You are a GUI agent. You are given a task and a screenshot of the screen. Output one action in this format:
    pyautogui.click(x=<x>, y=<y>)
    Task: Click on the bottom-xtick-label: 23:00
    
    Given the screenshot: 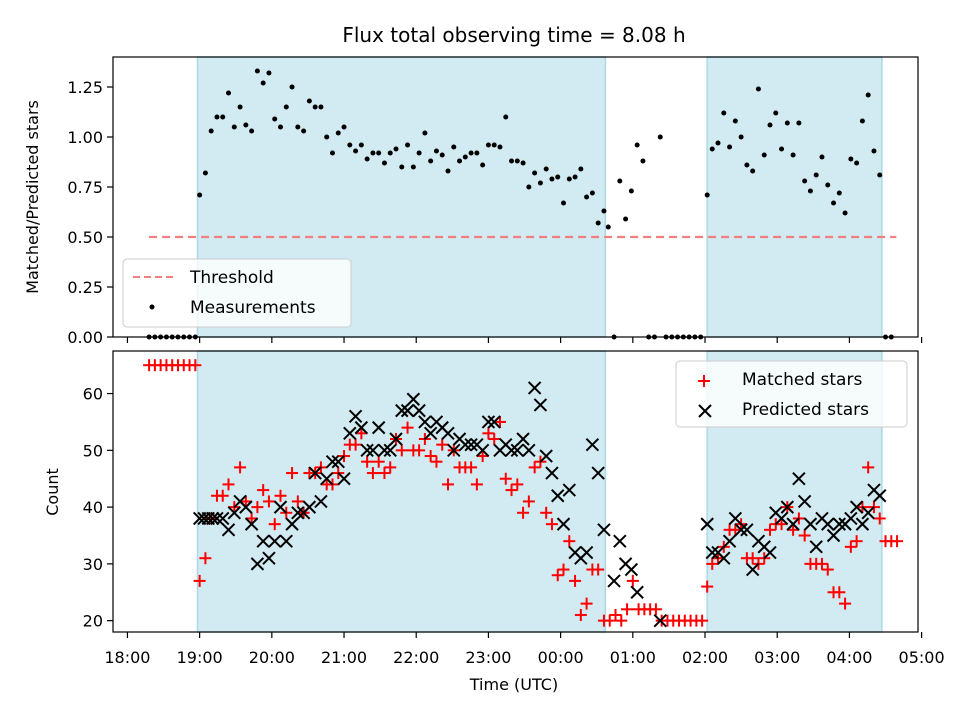 What is the action you would take?
    pyautogui.click(x=488, y=657)
    